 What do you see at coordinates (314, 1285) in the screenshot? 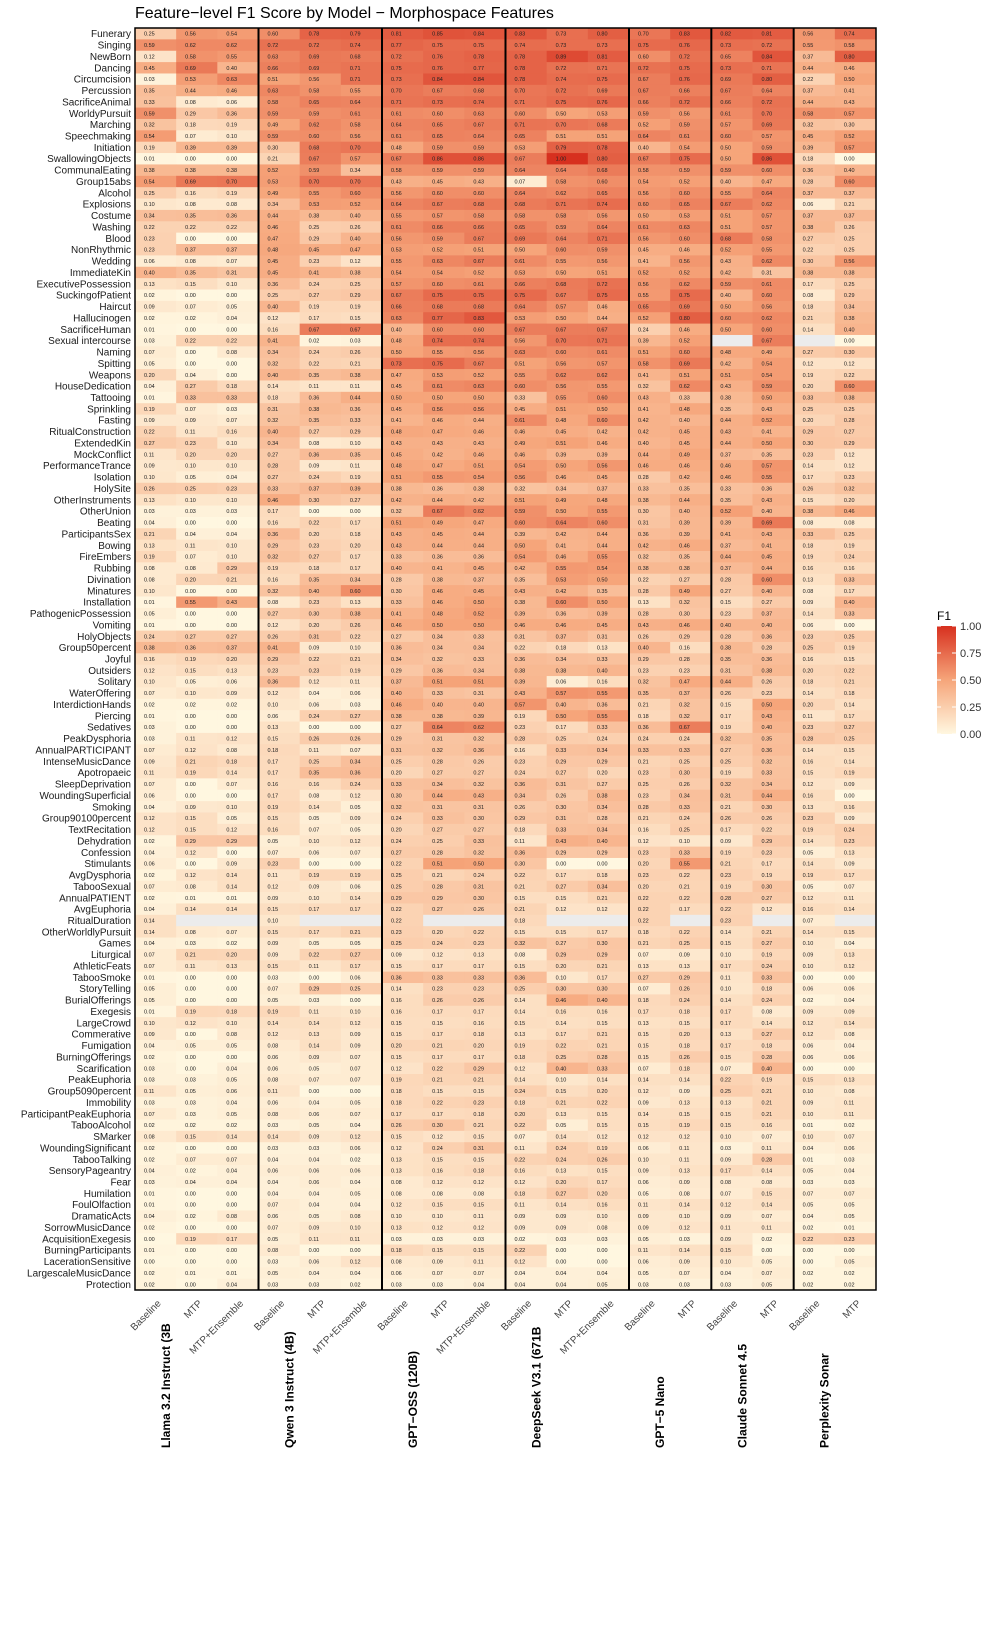
I see `cell-value-label: 0.03` at bounding box center [314, 1285].